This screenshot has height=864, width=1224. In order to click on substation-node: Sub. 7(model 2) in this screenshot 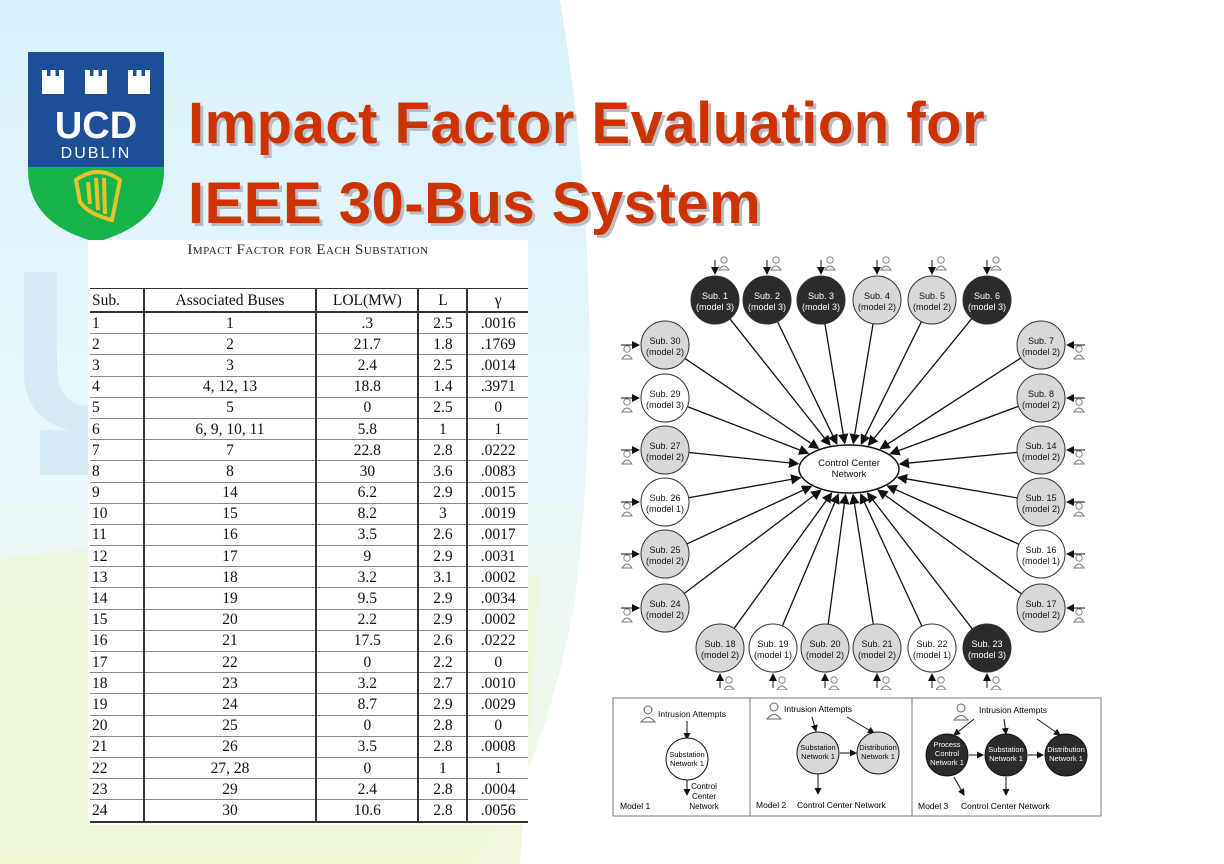, I will do `click(1050, 345)`.